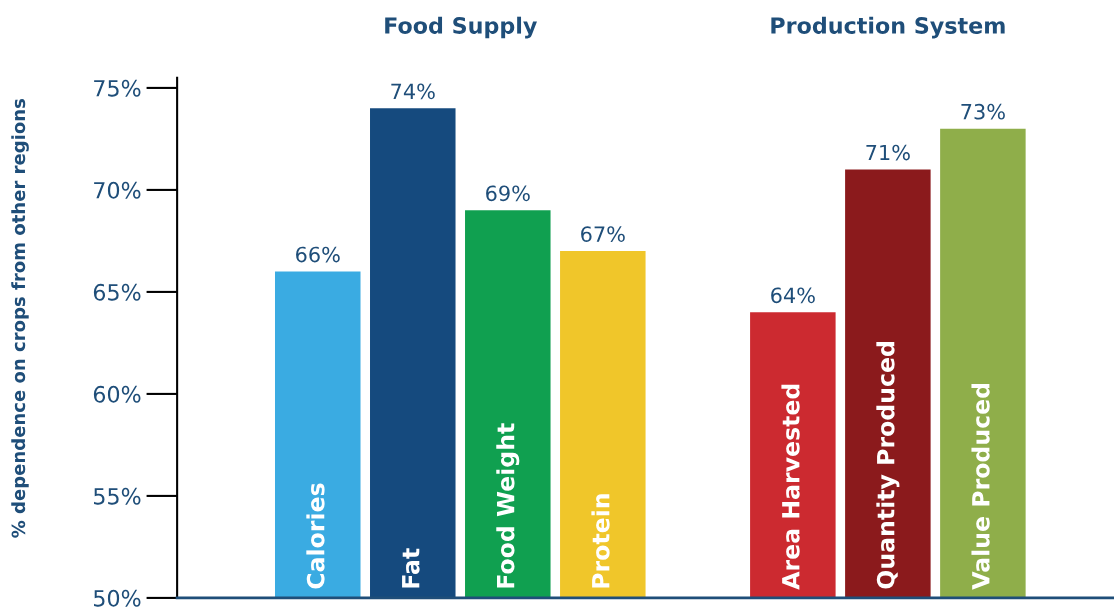 This screenshot has height=612, width=1114. What do you see at coordinates (117, 496) in the screenshot?
I see `y-tick-label: 55%` at bounding box center [117, 496].